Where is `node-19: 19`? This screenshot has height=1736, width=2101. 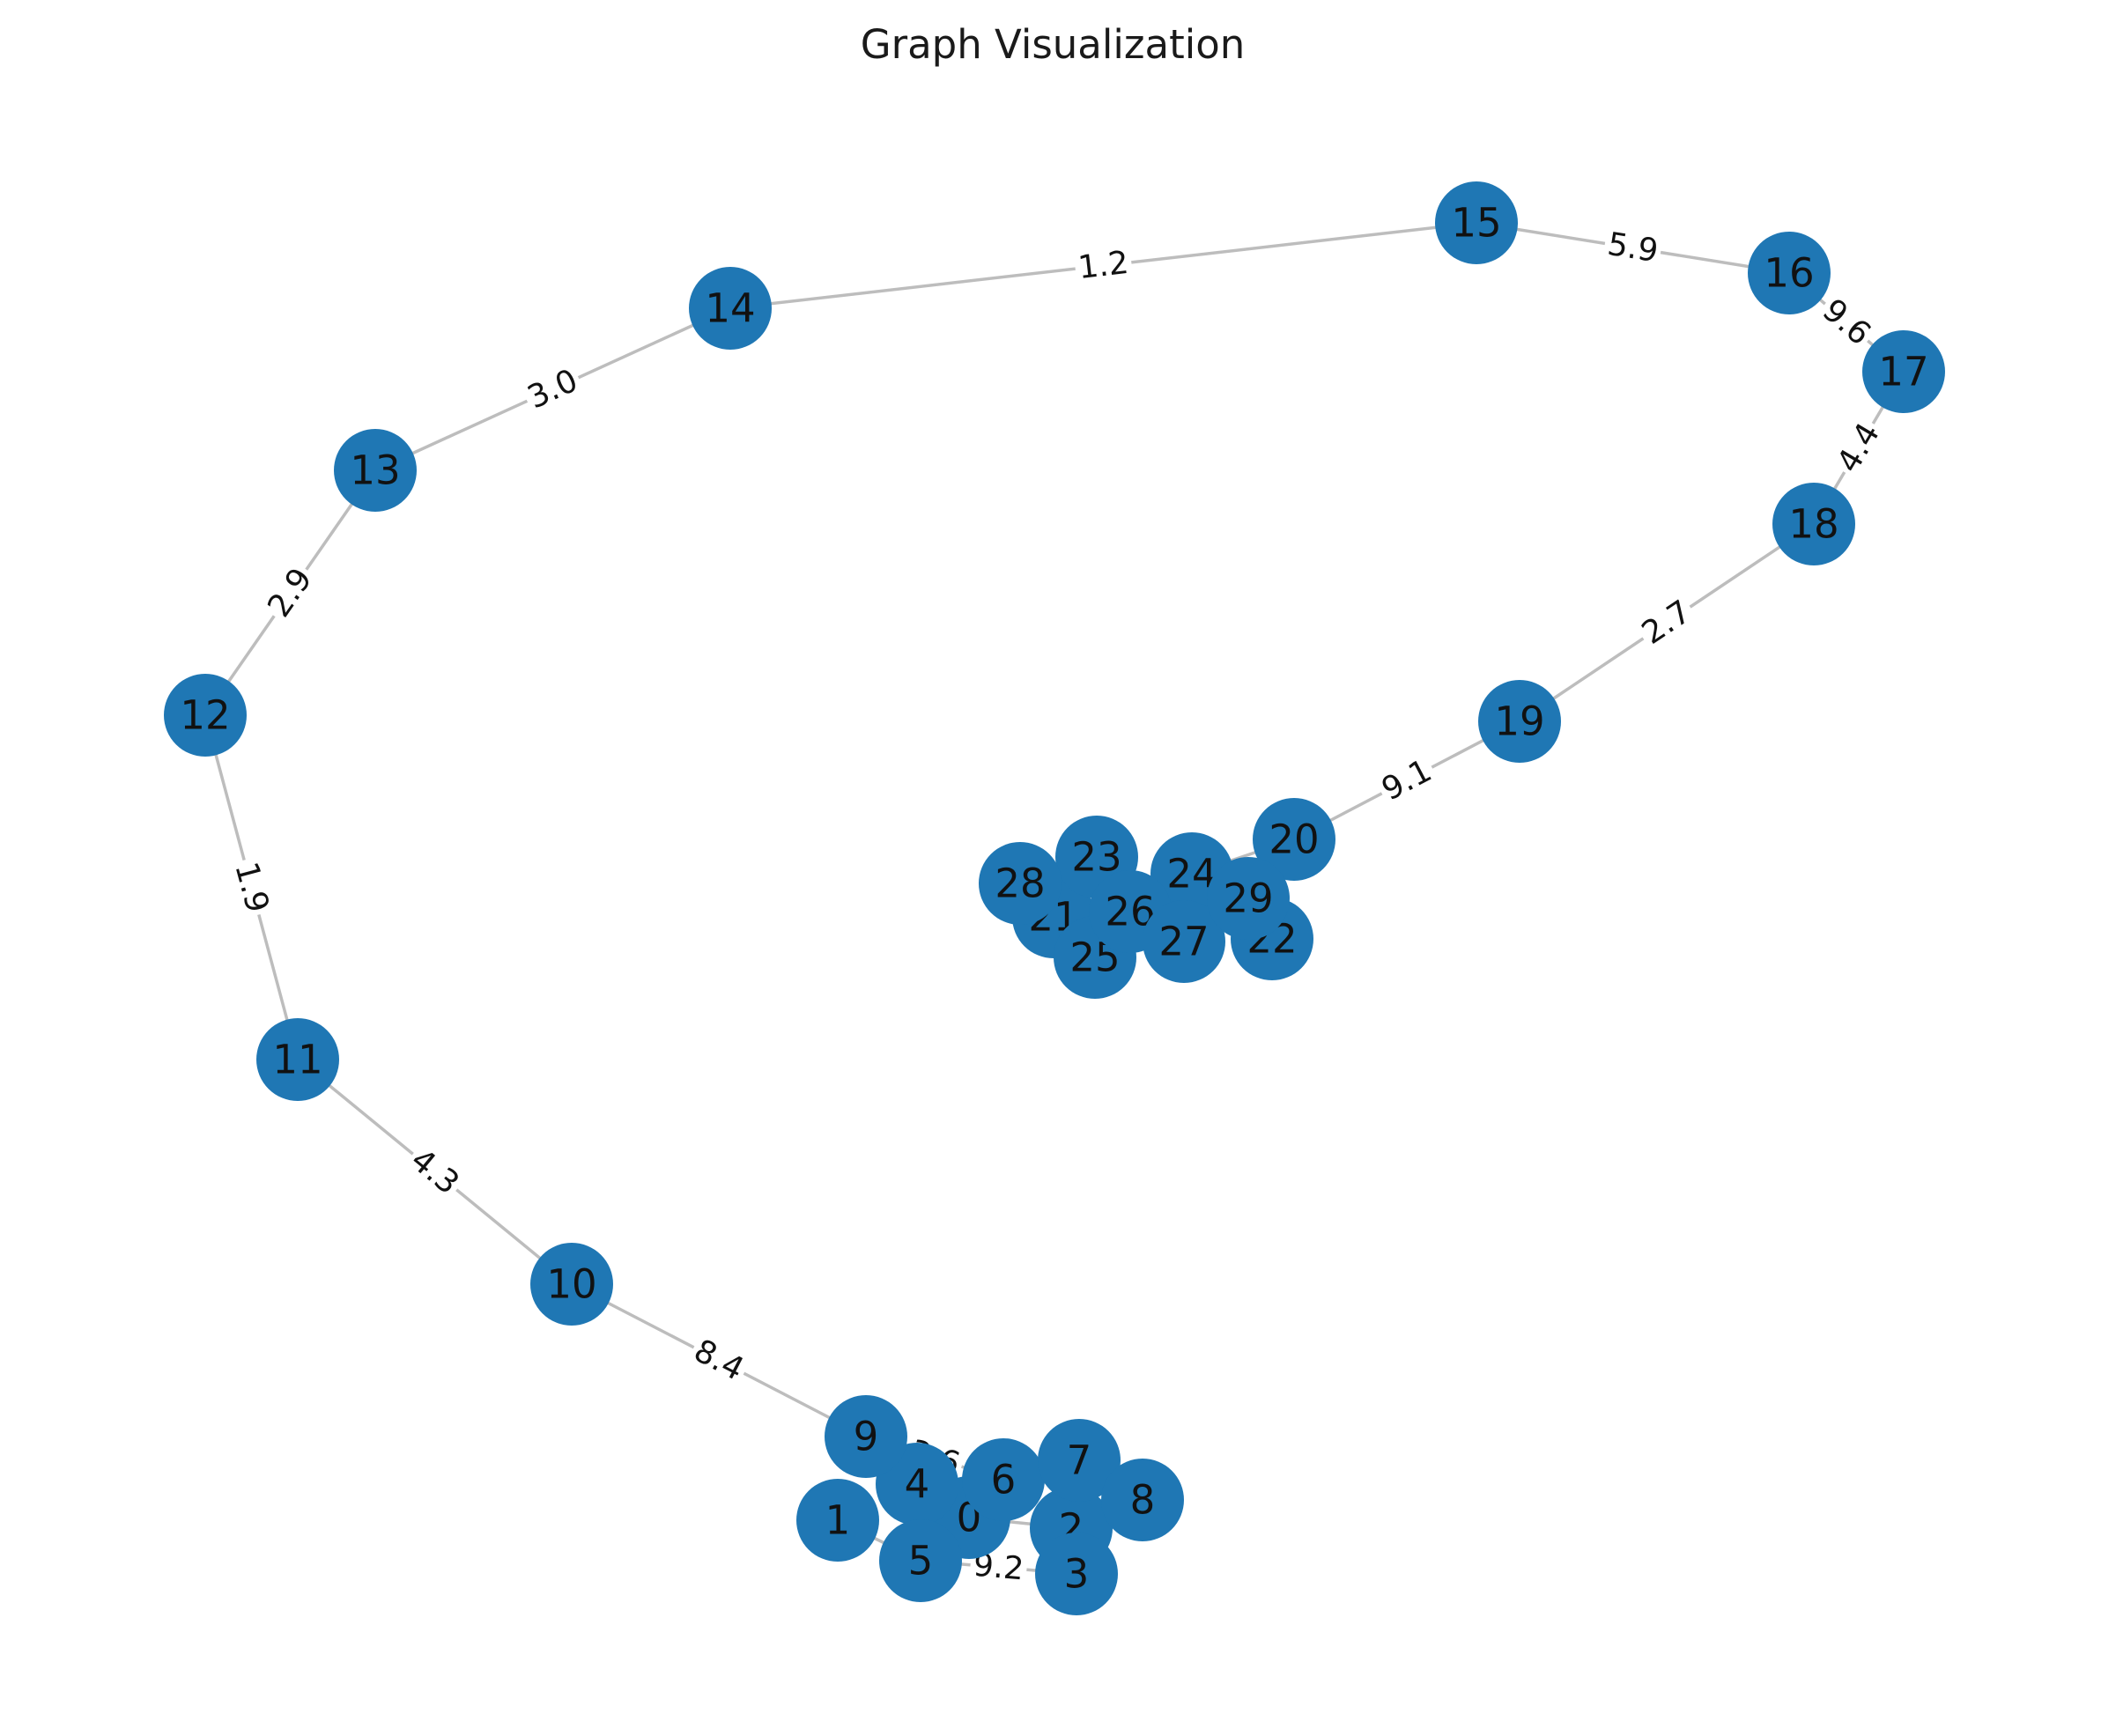
node-19: 19 is located at coordinates (1519, 721).